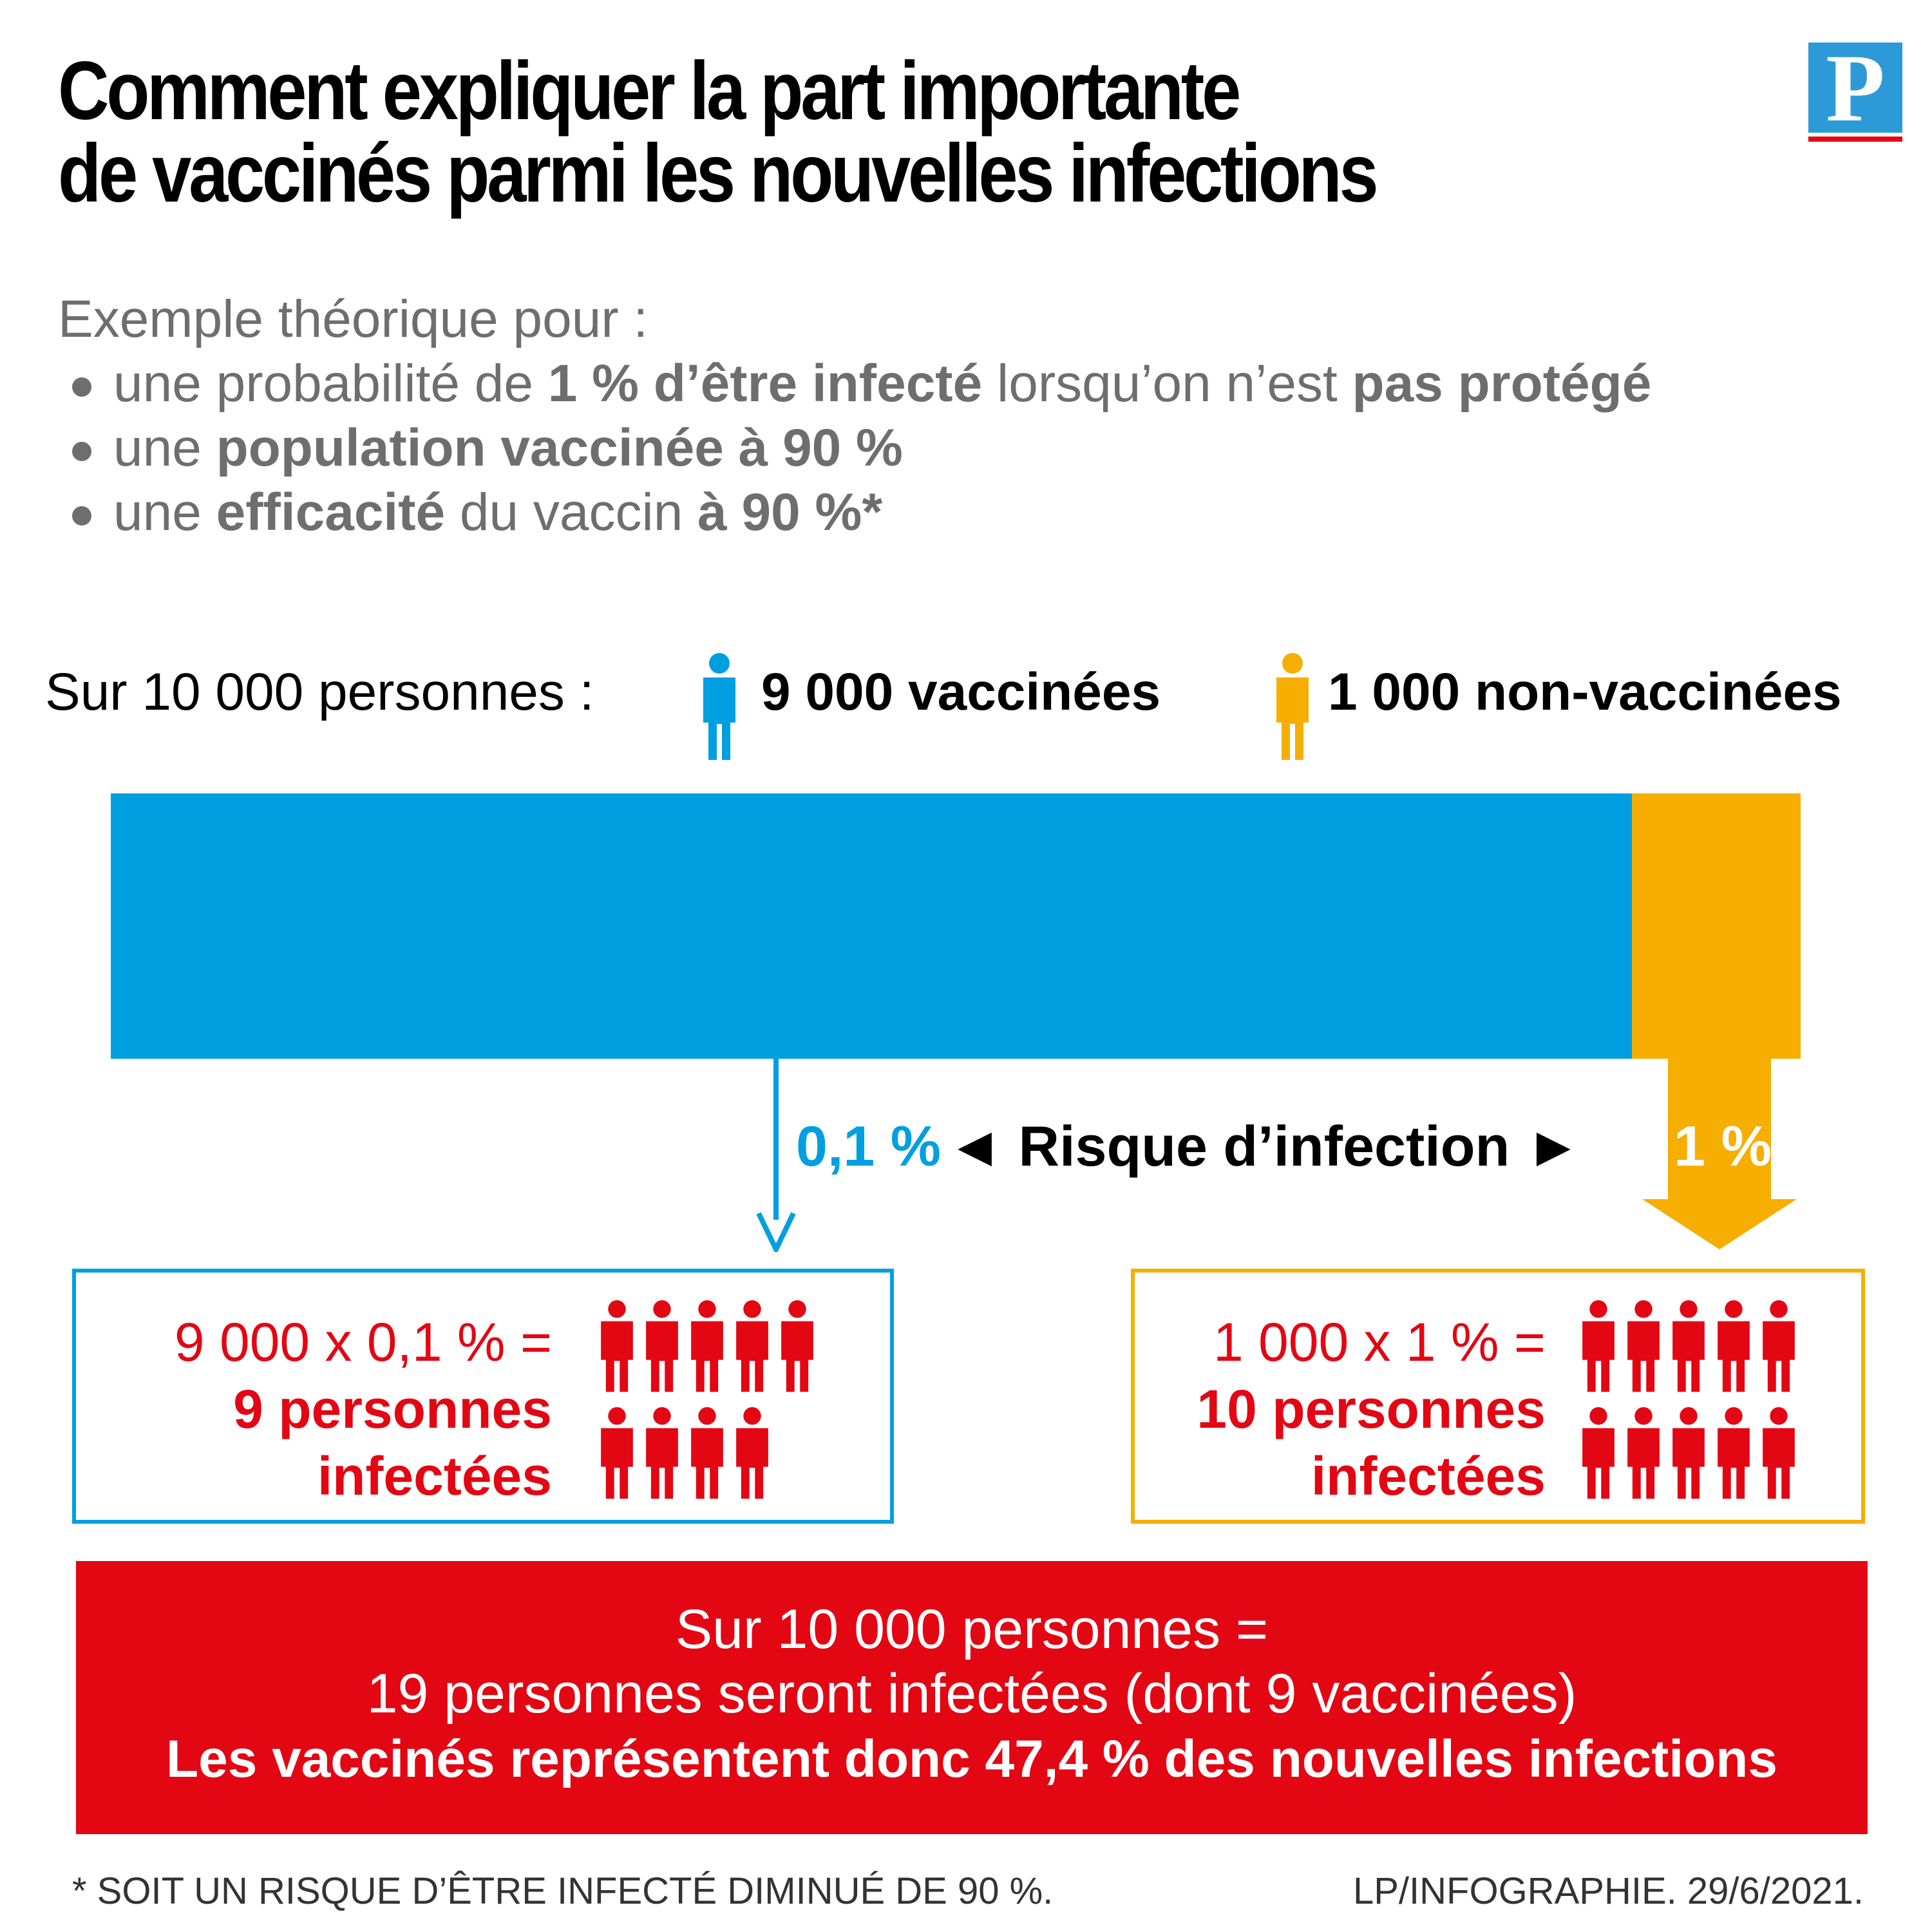 Image resolution: width=1932 pixels, height=1932 pixels. I want to click on bullet-1-mid: lorsqu’on n’est, so click(1167, 383).